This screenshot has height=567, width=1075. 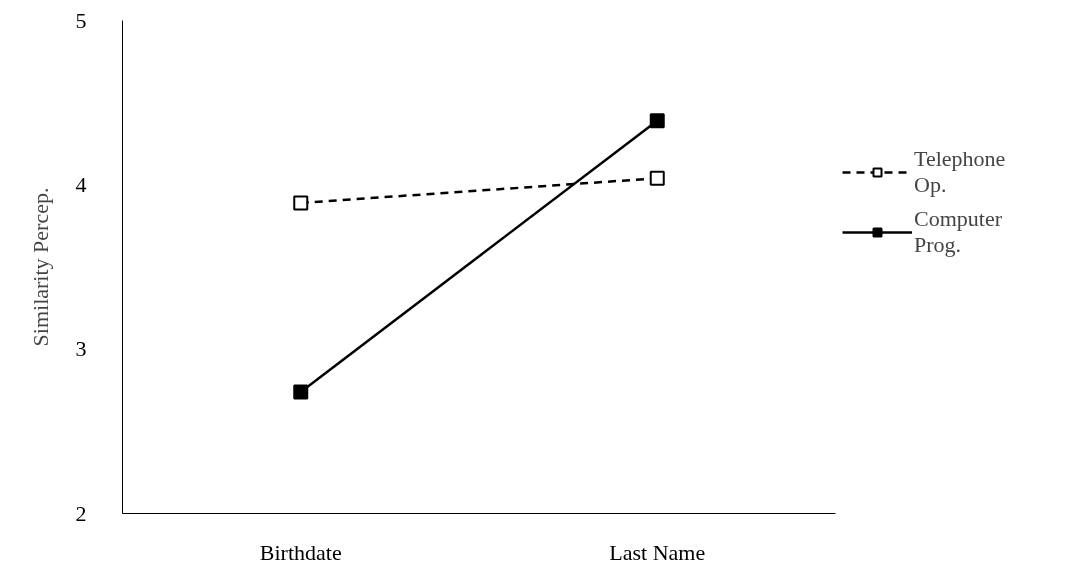 I want to click on legend-label: Computer Prog., so click(x=958, y=232).